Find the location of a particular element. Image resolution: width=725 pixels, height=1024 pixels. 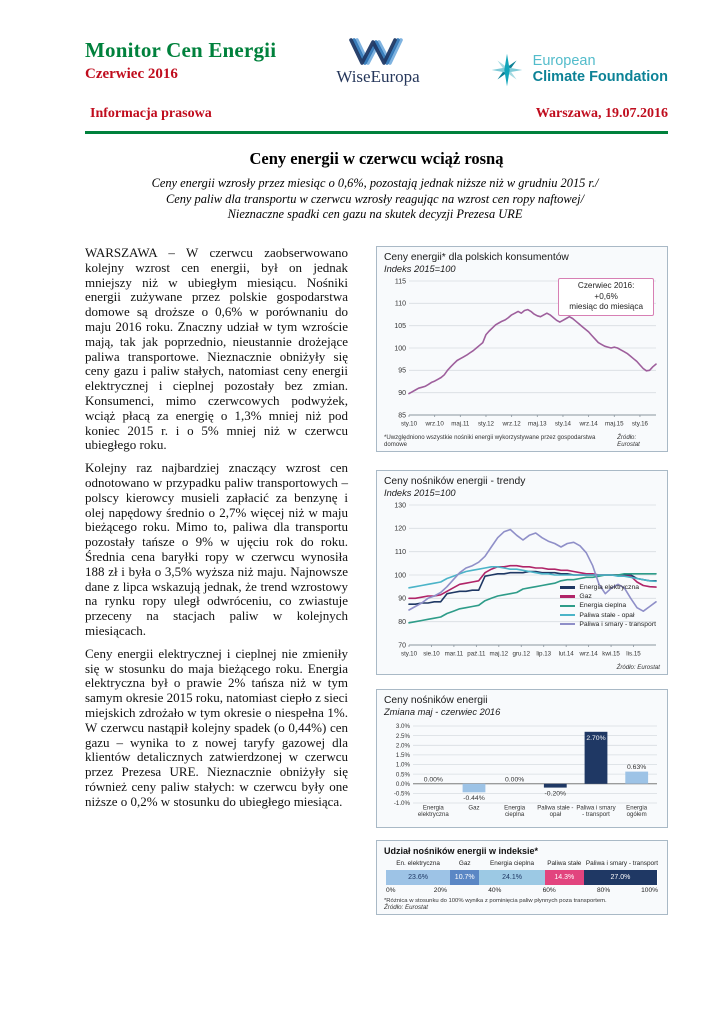

weights-segment-label: Gaz is located at coordinates (464, 863).